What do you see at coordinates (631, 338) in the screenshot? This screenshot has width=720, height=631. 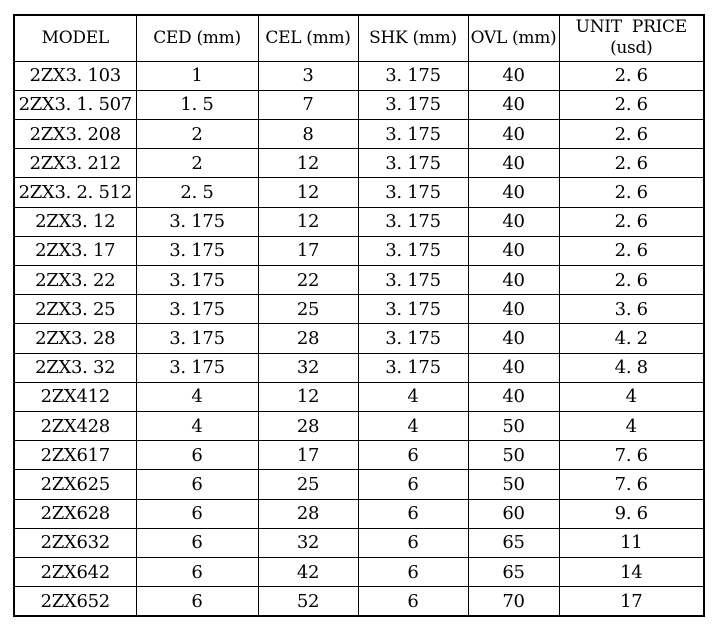 I see `table-cell: 4. 2` at bounding box center [631, 338].